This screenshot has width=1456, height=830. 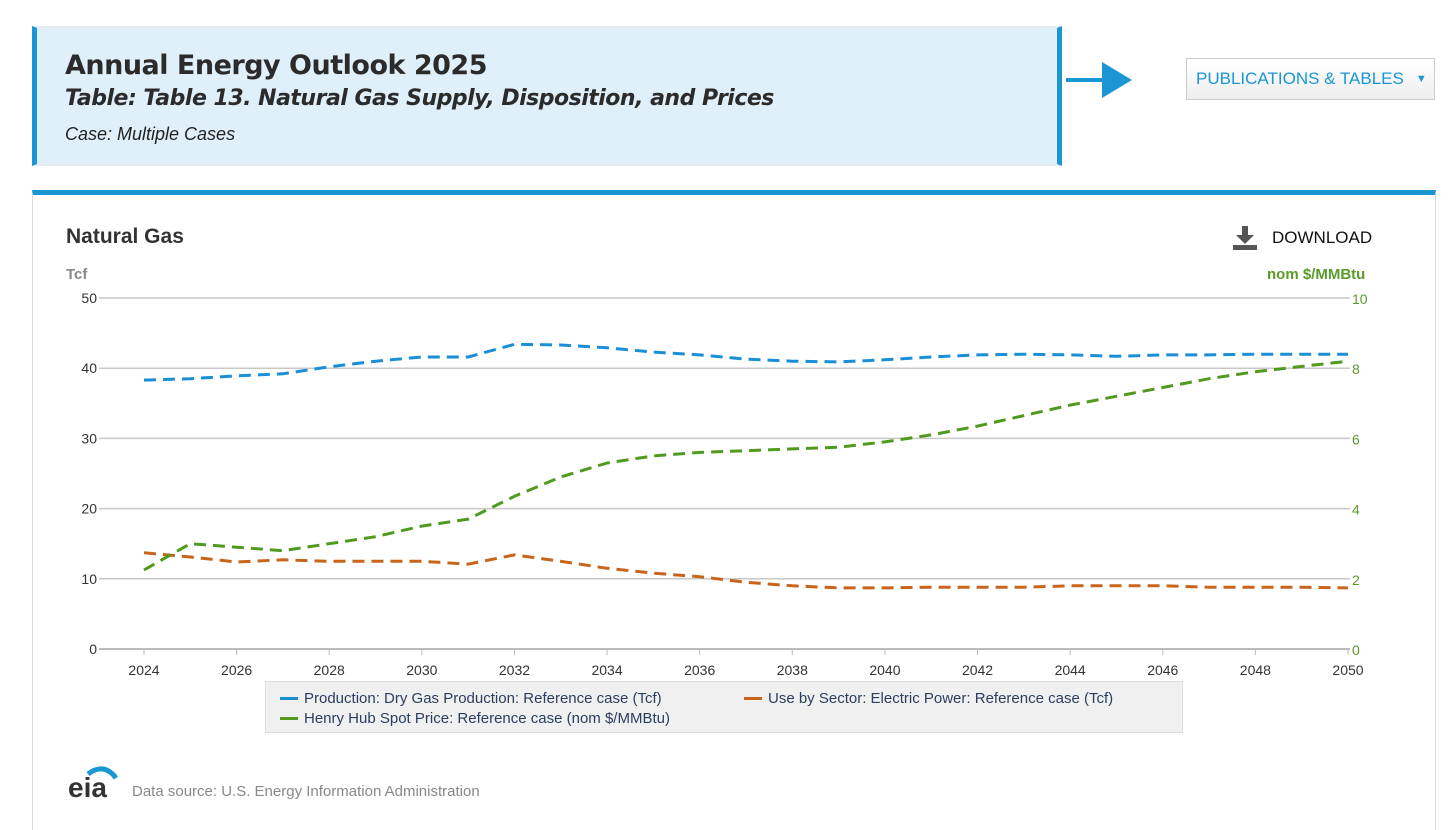 What do you see at coordinates (1360, 299) in the screenshot?
I see `y2-tick-label: 10` at bounding box center [1360, 299].